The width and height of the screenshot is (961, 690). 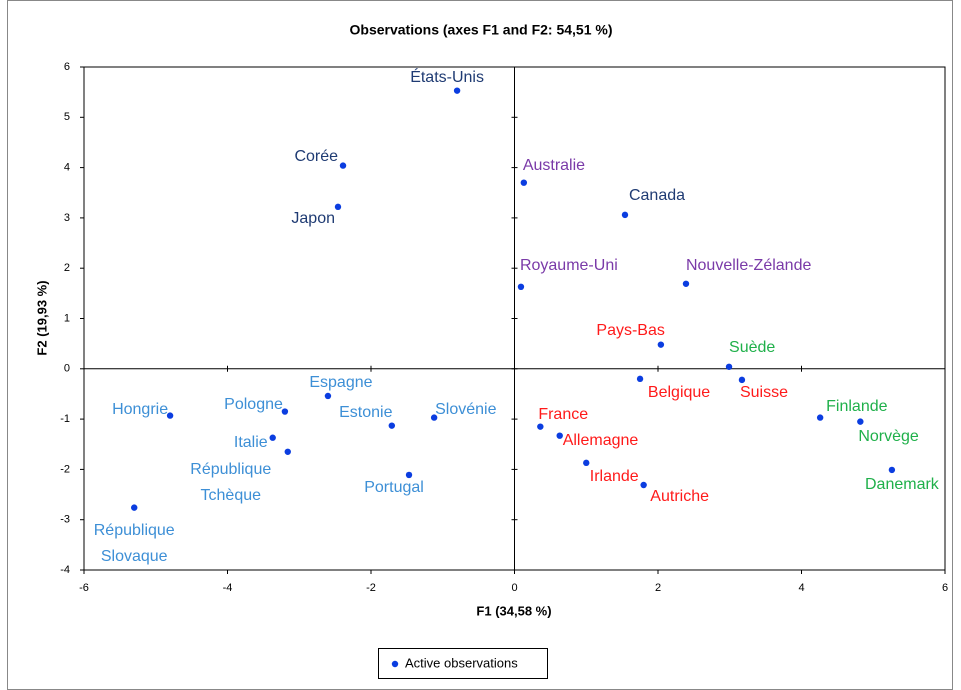 What do you see at coordinates (513, 610) in the screenshot?
I see `x-axis-label: F1 (34,58 %)` at bounding box center [513, 610].